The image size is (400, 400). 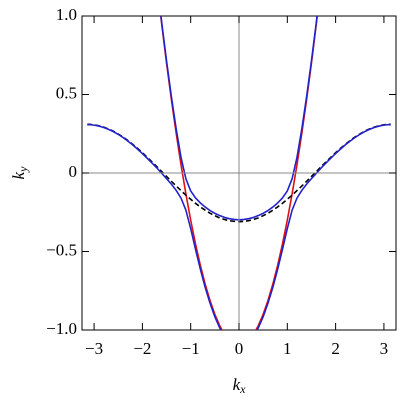 I want to click on x-axis-label: kx, so click(x=240, y=385).